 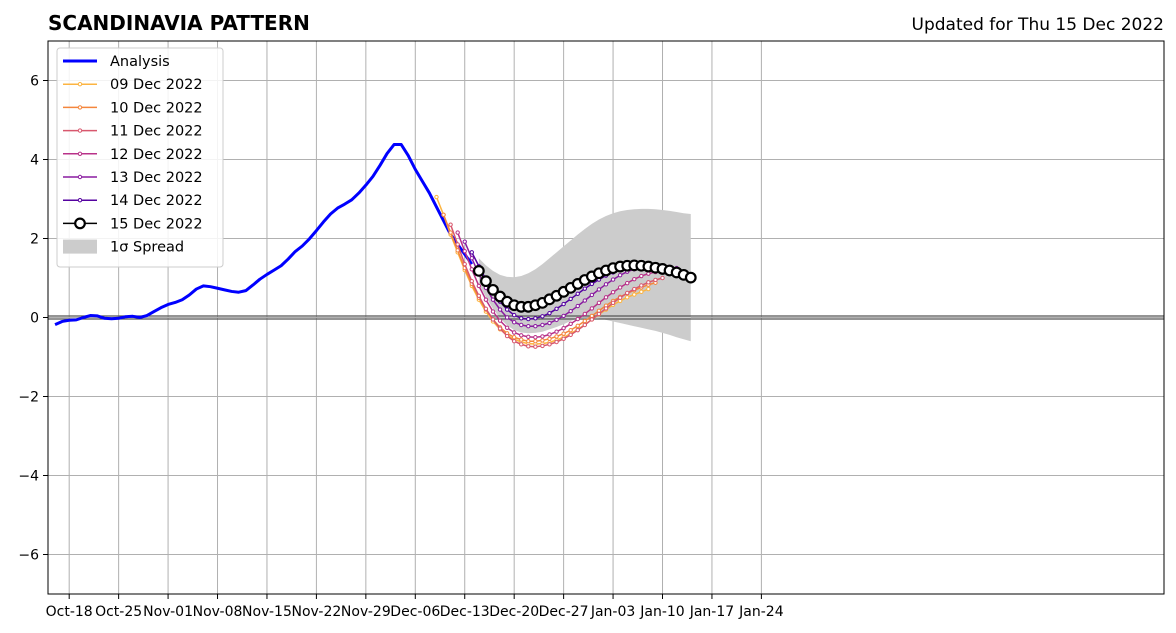 I want to click on x-tick-label: Dec-27, so click(x=564, y=612).